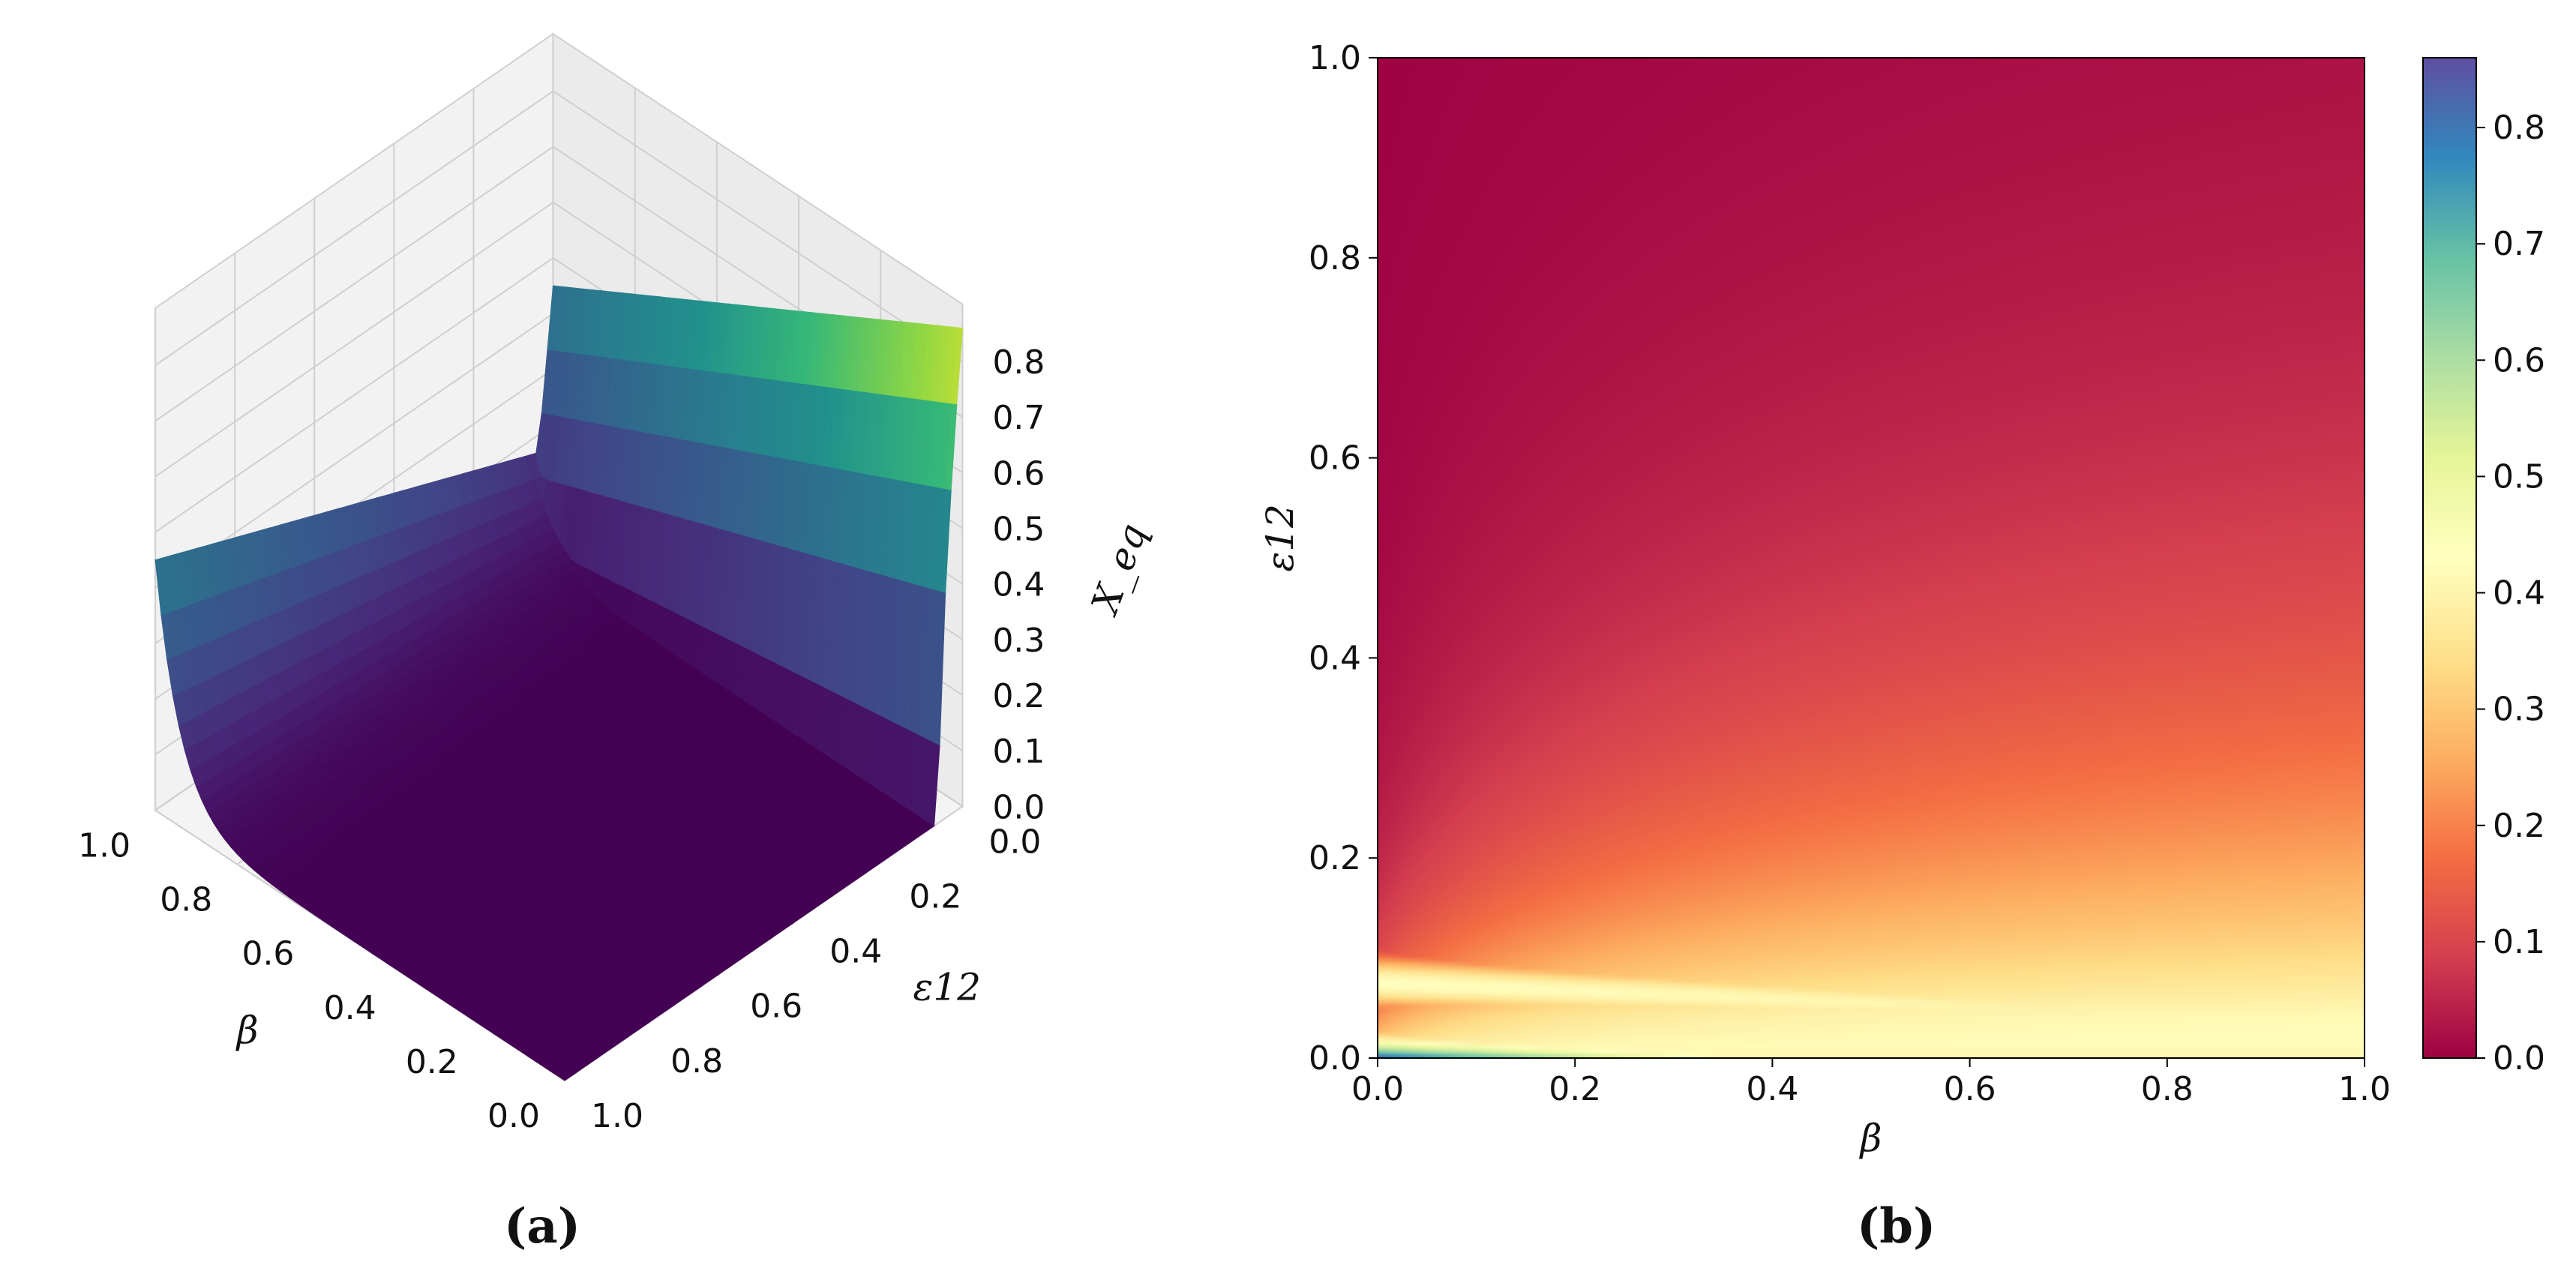 This screenshot has width=2576, height=1283. I want to click on z-tick-label: 0.6, so click(1019, 474).